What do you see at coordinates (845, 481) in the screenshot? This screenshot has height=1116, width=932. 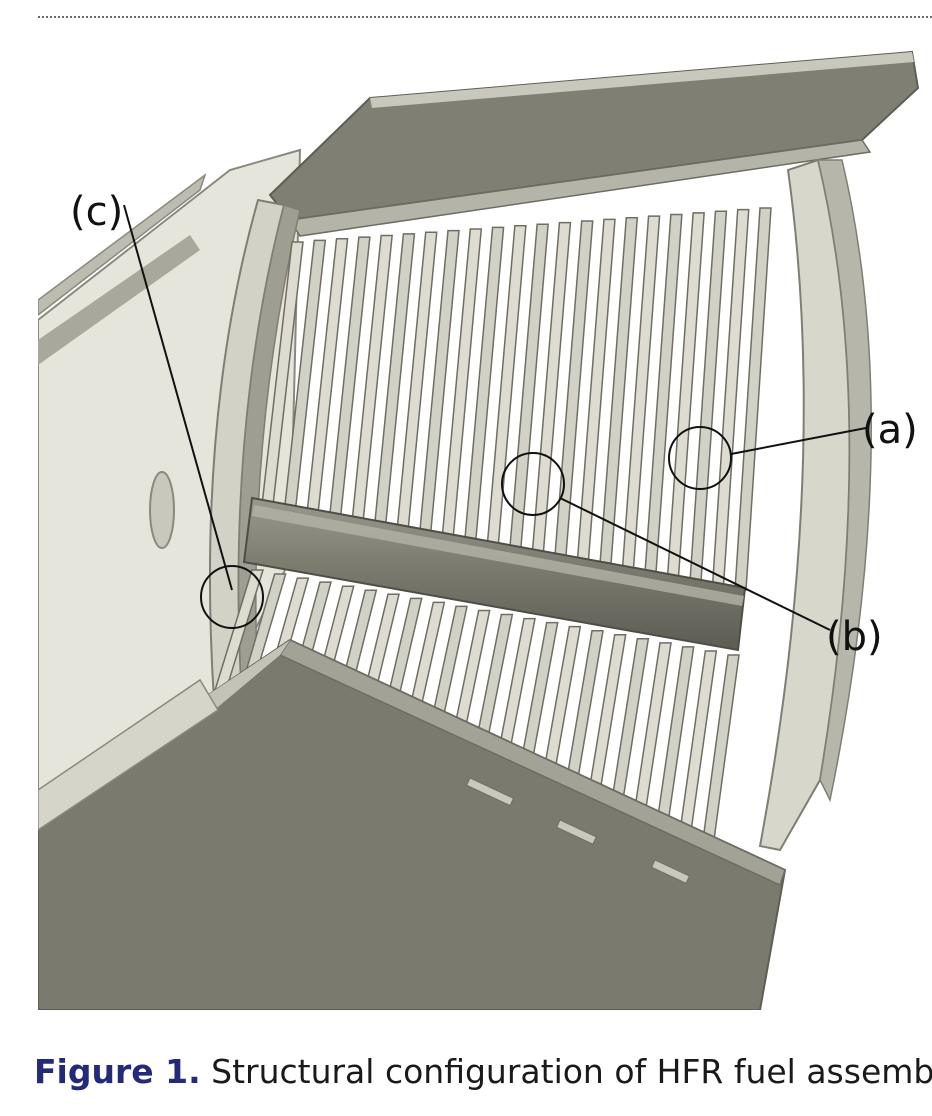 I see `right-outer-frame` at bounding box center [845, 481].